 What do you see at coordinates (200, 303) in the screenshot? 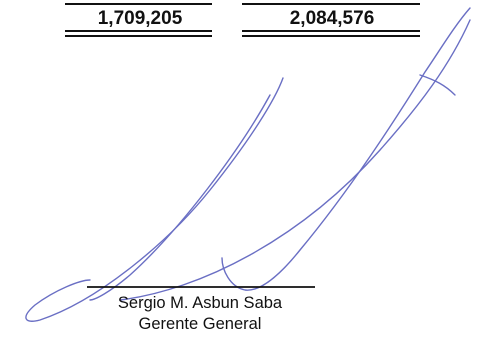
I see `signatory-name: Sergio M. Asbun Saba` at bounding box center [200, 303].